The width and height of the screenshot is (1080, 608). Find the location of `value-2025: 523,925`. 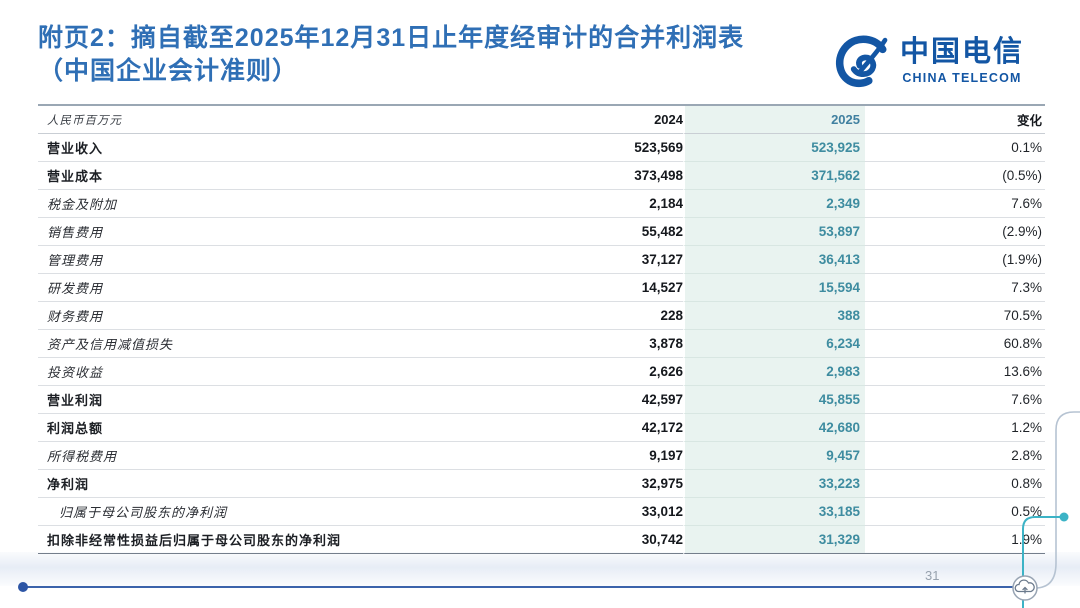

value-2025: 523,925 is located at coordinates (774, 148).